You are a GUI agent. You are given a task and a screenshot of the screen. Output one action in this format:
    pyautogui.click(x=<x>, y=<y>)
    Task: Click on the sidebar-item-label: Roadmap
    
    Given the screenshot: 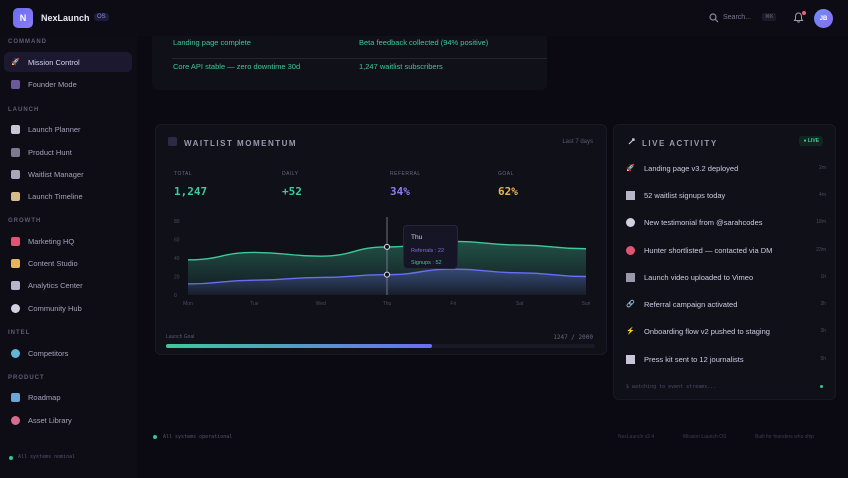 What is the action you would take?
    pyautogui.click(x=44, y=397)
    